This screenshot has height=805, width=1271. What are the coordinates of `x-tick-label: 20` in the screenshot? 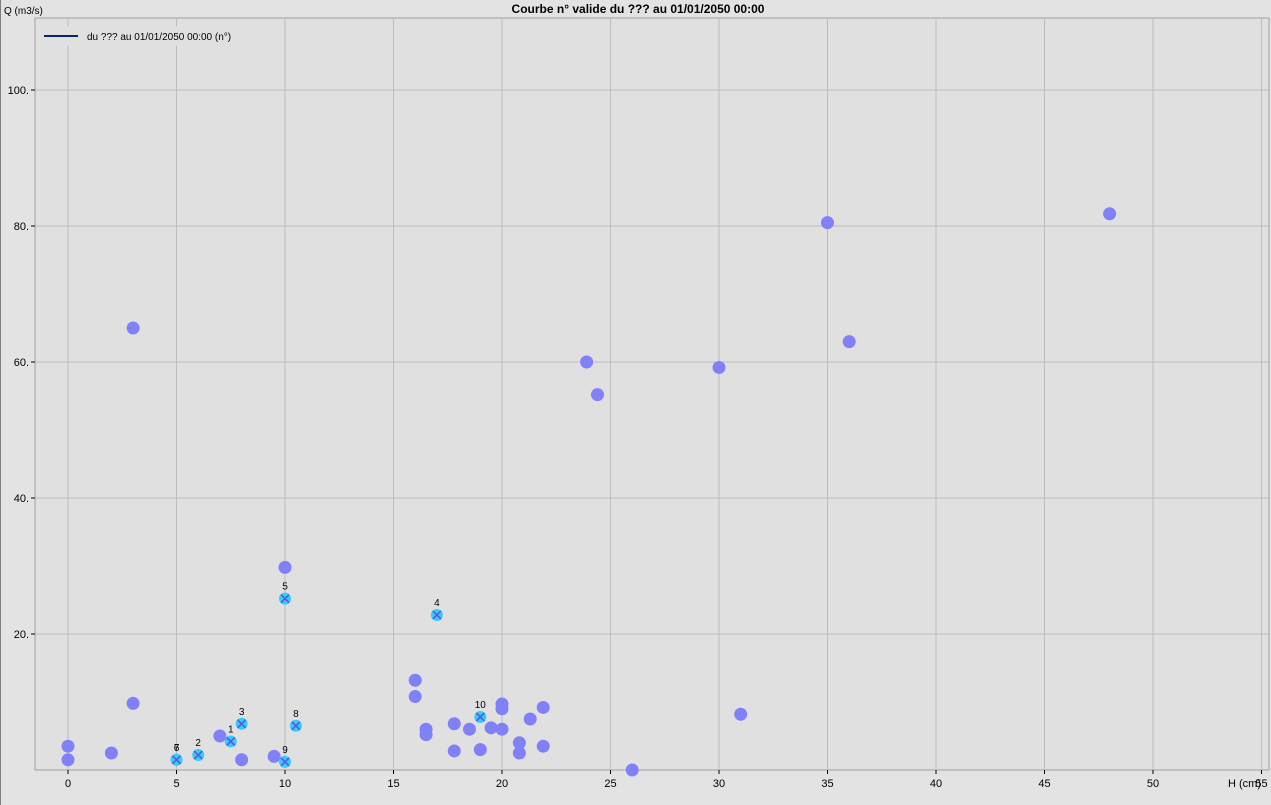 It's located at (502, 784).